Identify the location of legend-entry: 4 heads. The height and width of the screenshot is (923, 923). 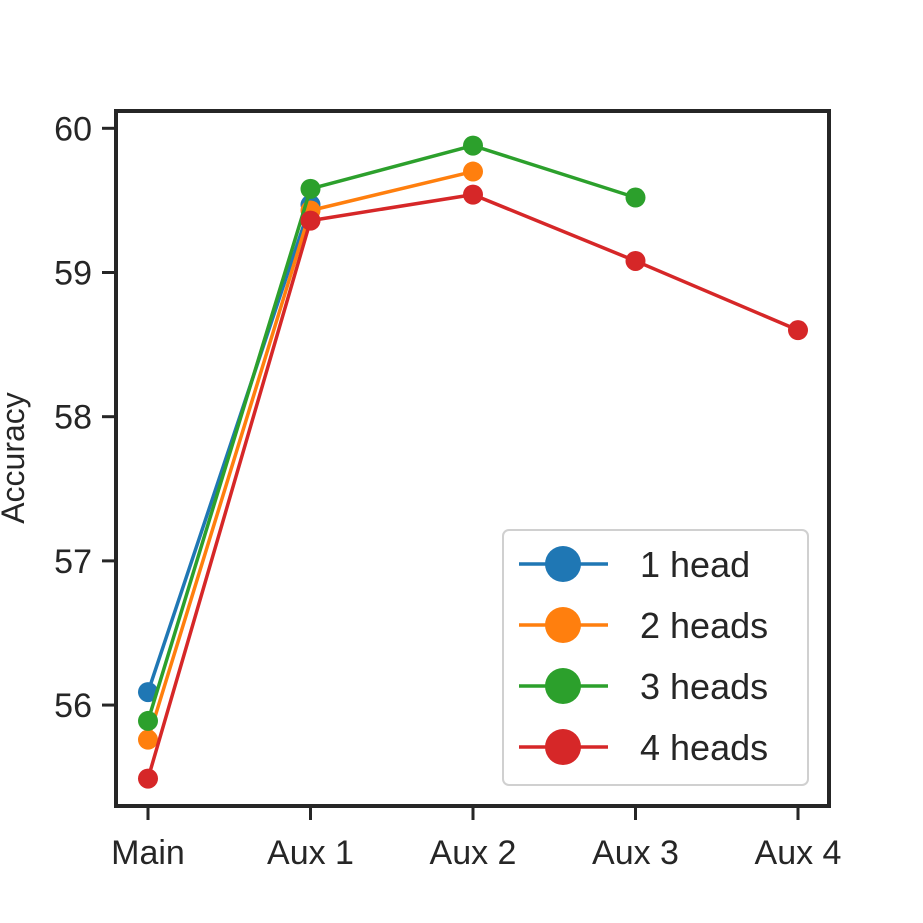
(643, 747).